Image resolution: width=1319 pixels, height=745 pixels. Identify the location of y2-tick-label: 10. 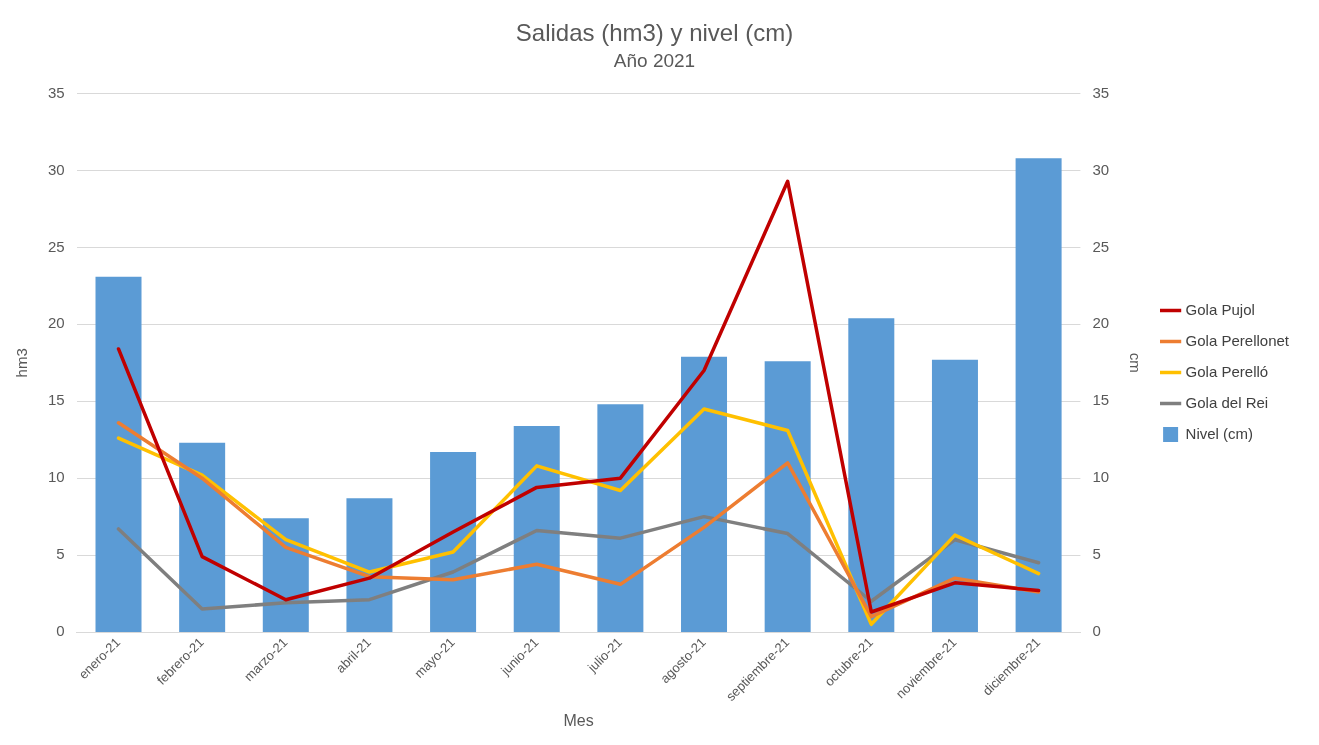
(1101, 477).